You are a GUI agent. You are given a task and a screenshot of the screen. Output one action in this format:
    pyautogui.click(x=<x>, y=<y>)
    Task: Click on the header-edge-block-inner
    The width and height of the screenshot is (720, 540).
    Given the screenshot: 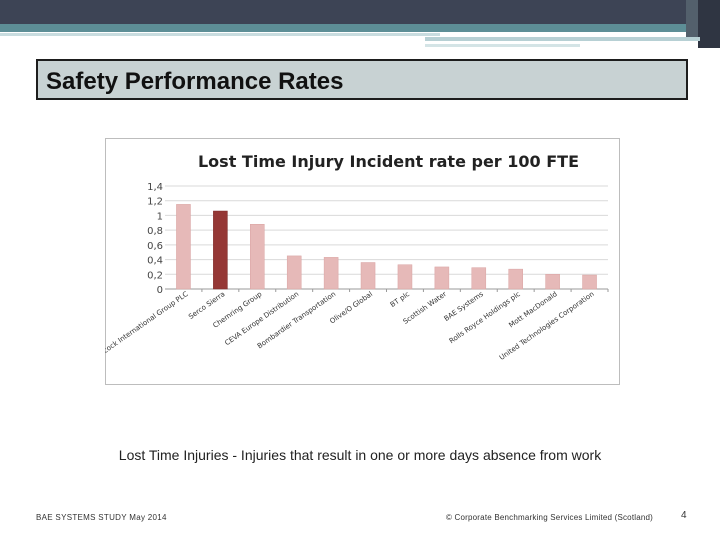 What is the action you would take?
    pyautogui.click(x=692, y=20)
    